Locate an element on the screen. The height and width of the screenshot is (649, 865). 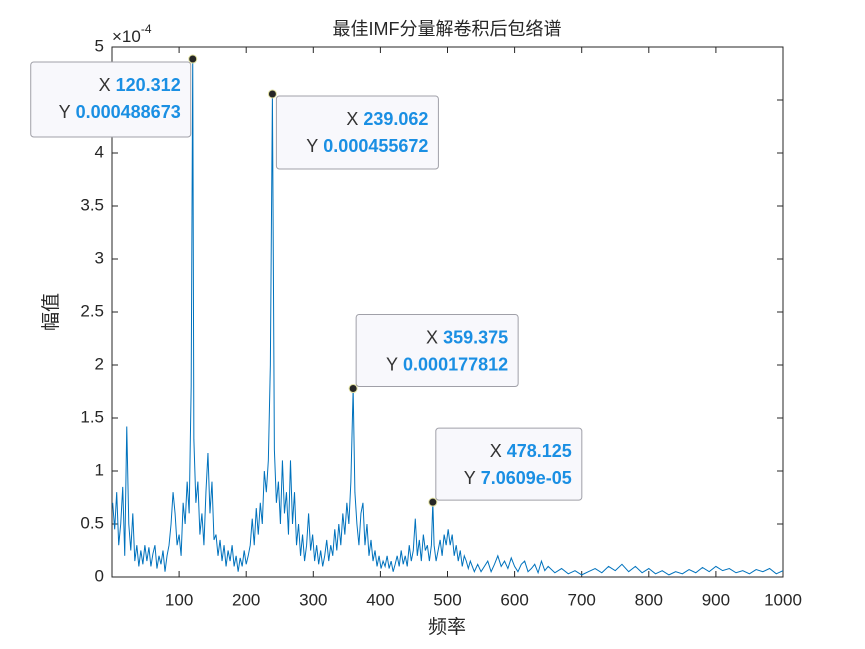
x-tick-label: 900 is located at coordinates (716, 599).